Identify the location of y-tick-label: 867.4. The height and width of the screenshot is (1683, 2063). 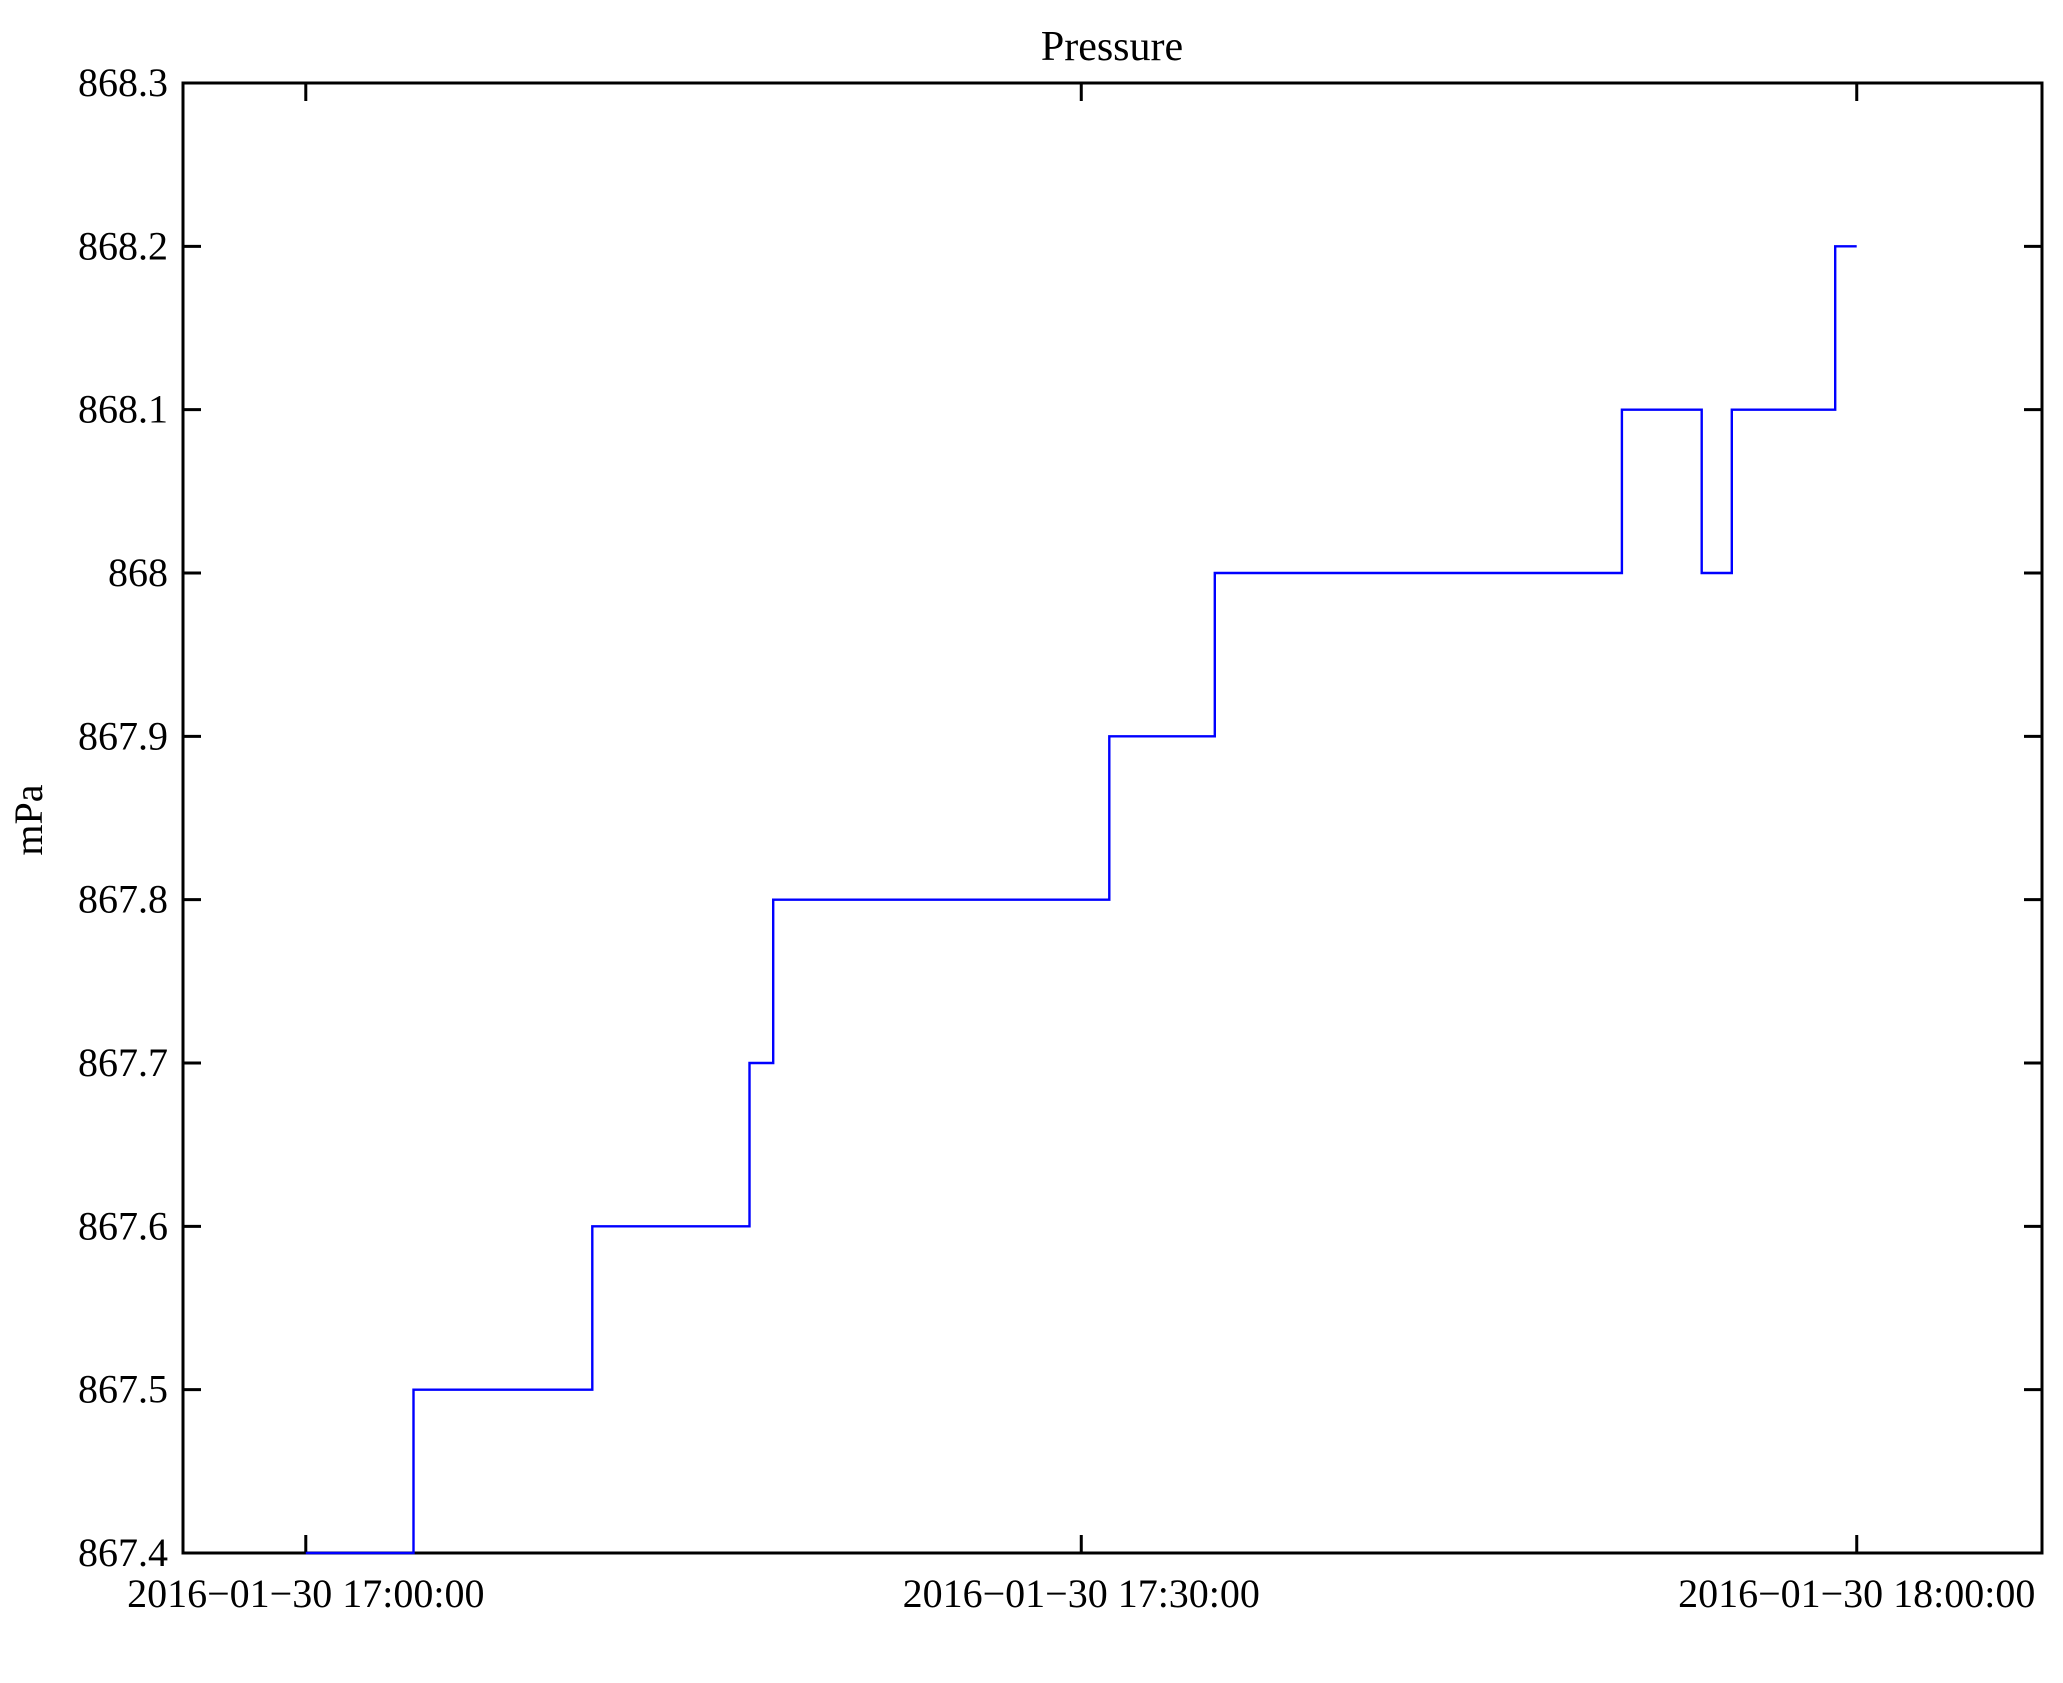
(123, 1552).